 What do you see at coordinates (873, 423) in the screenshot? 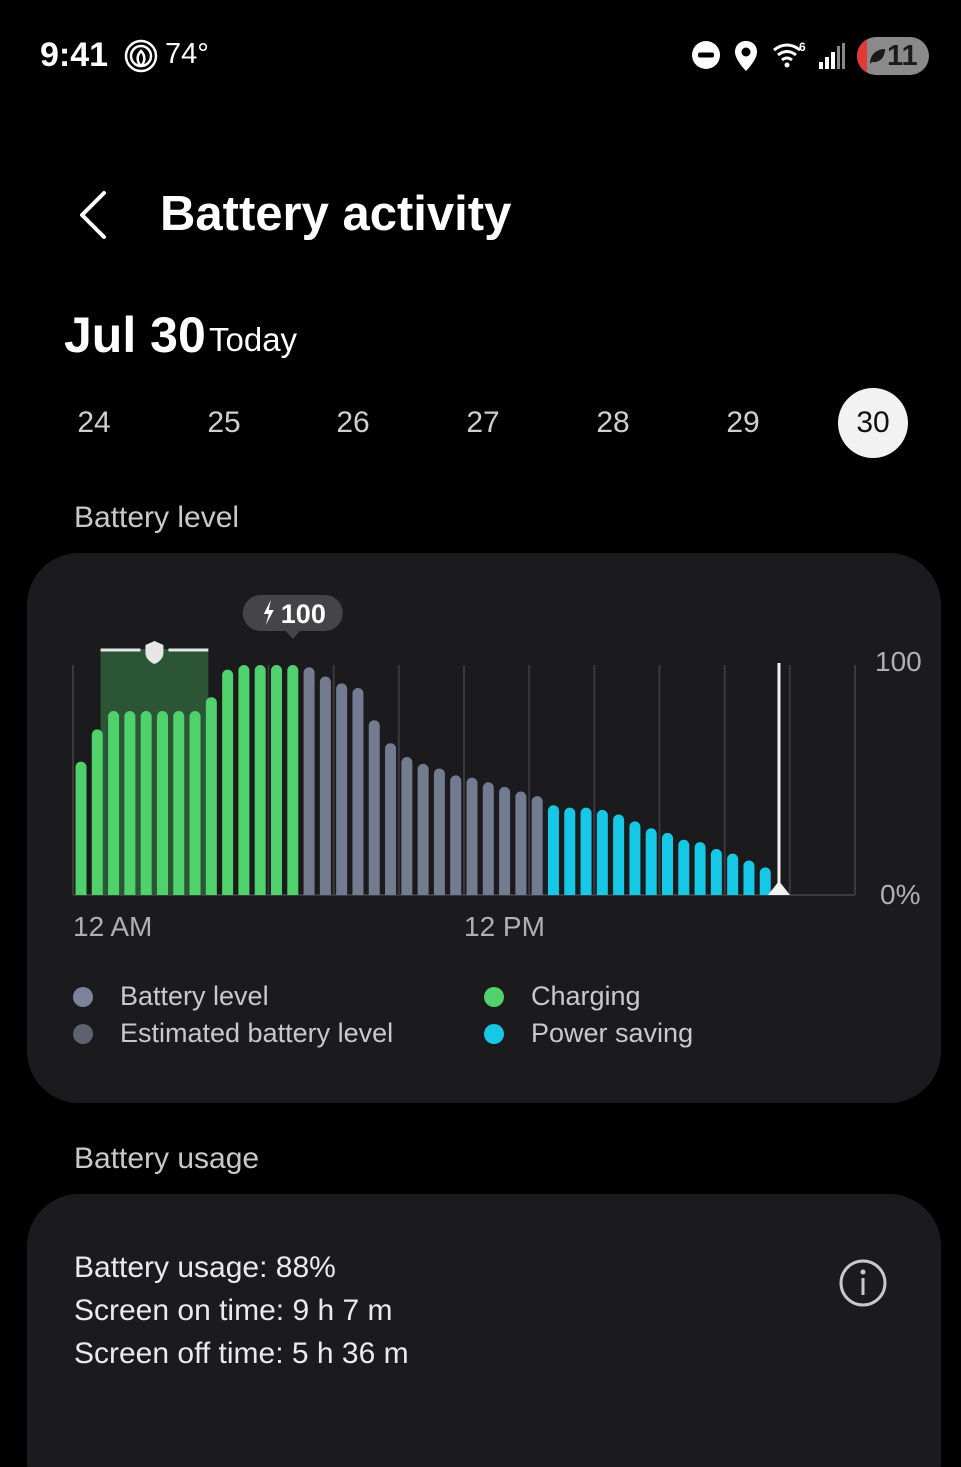
I see `day-30: 30` at bounding box center [873, 423].